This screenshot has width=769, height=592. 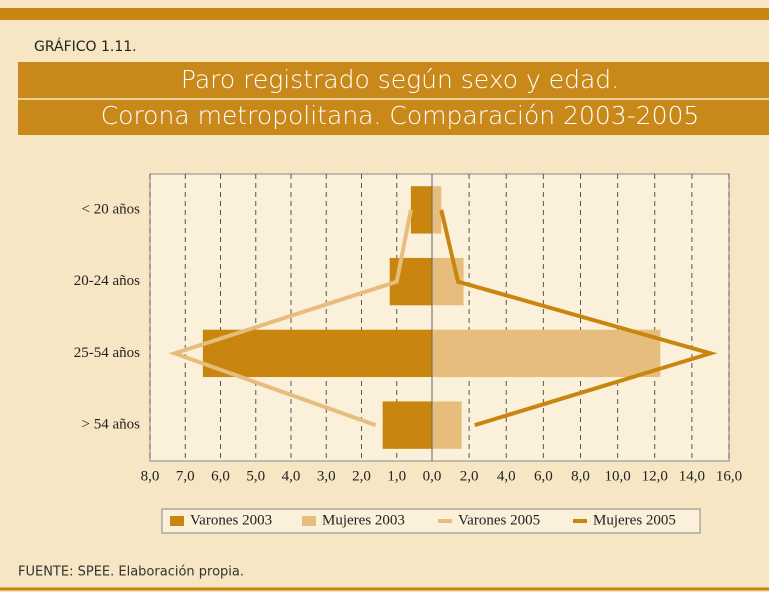 I want to click on legend-label: Mujeres 2003, so click(x=363, y=520).